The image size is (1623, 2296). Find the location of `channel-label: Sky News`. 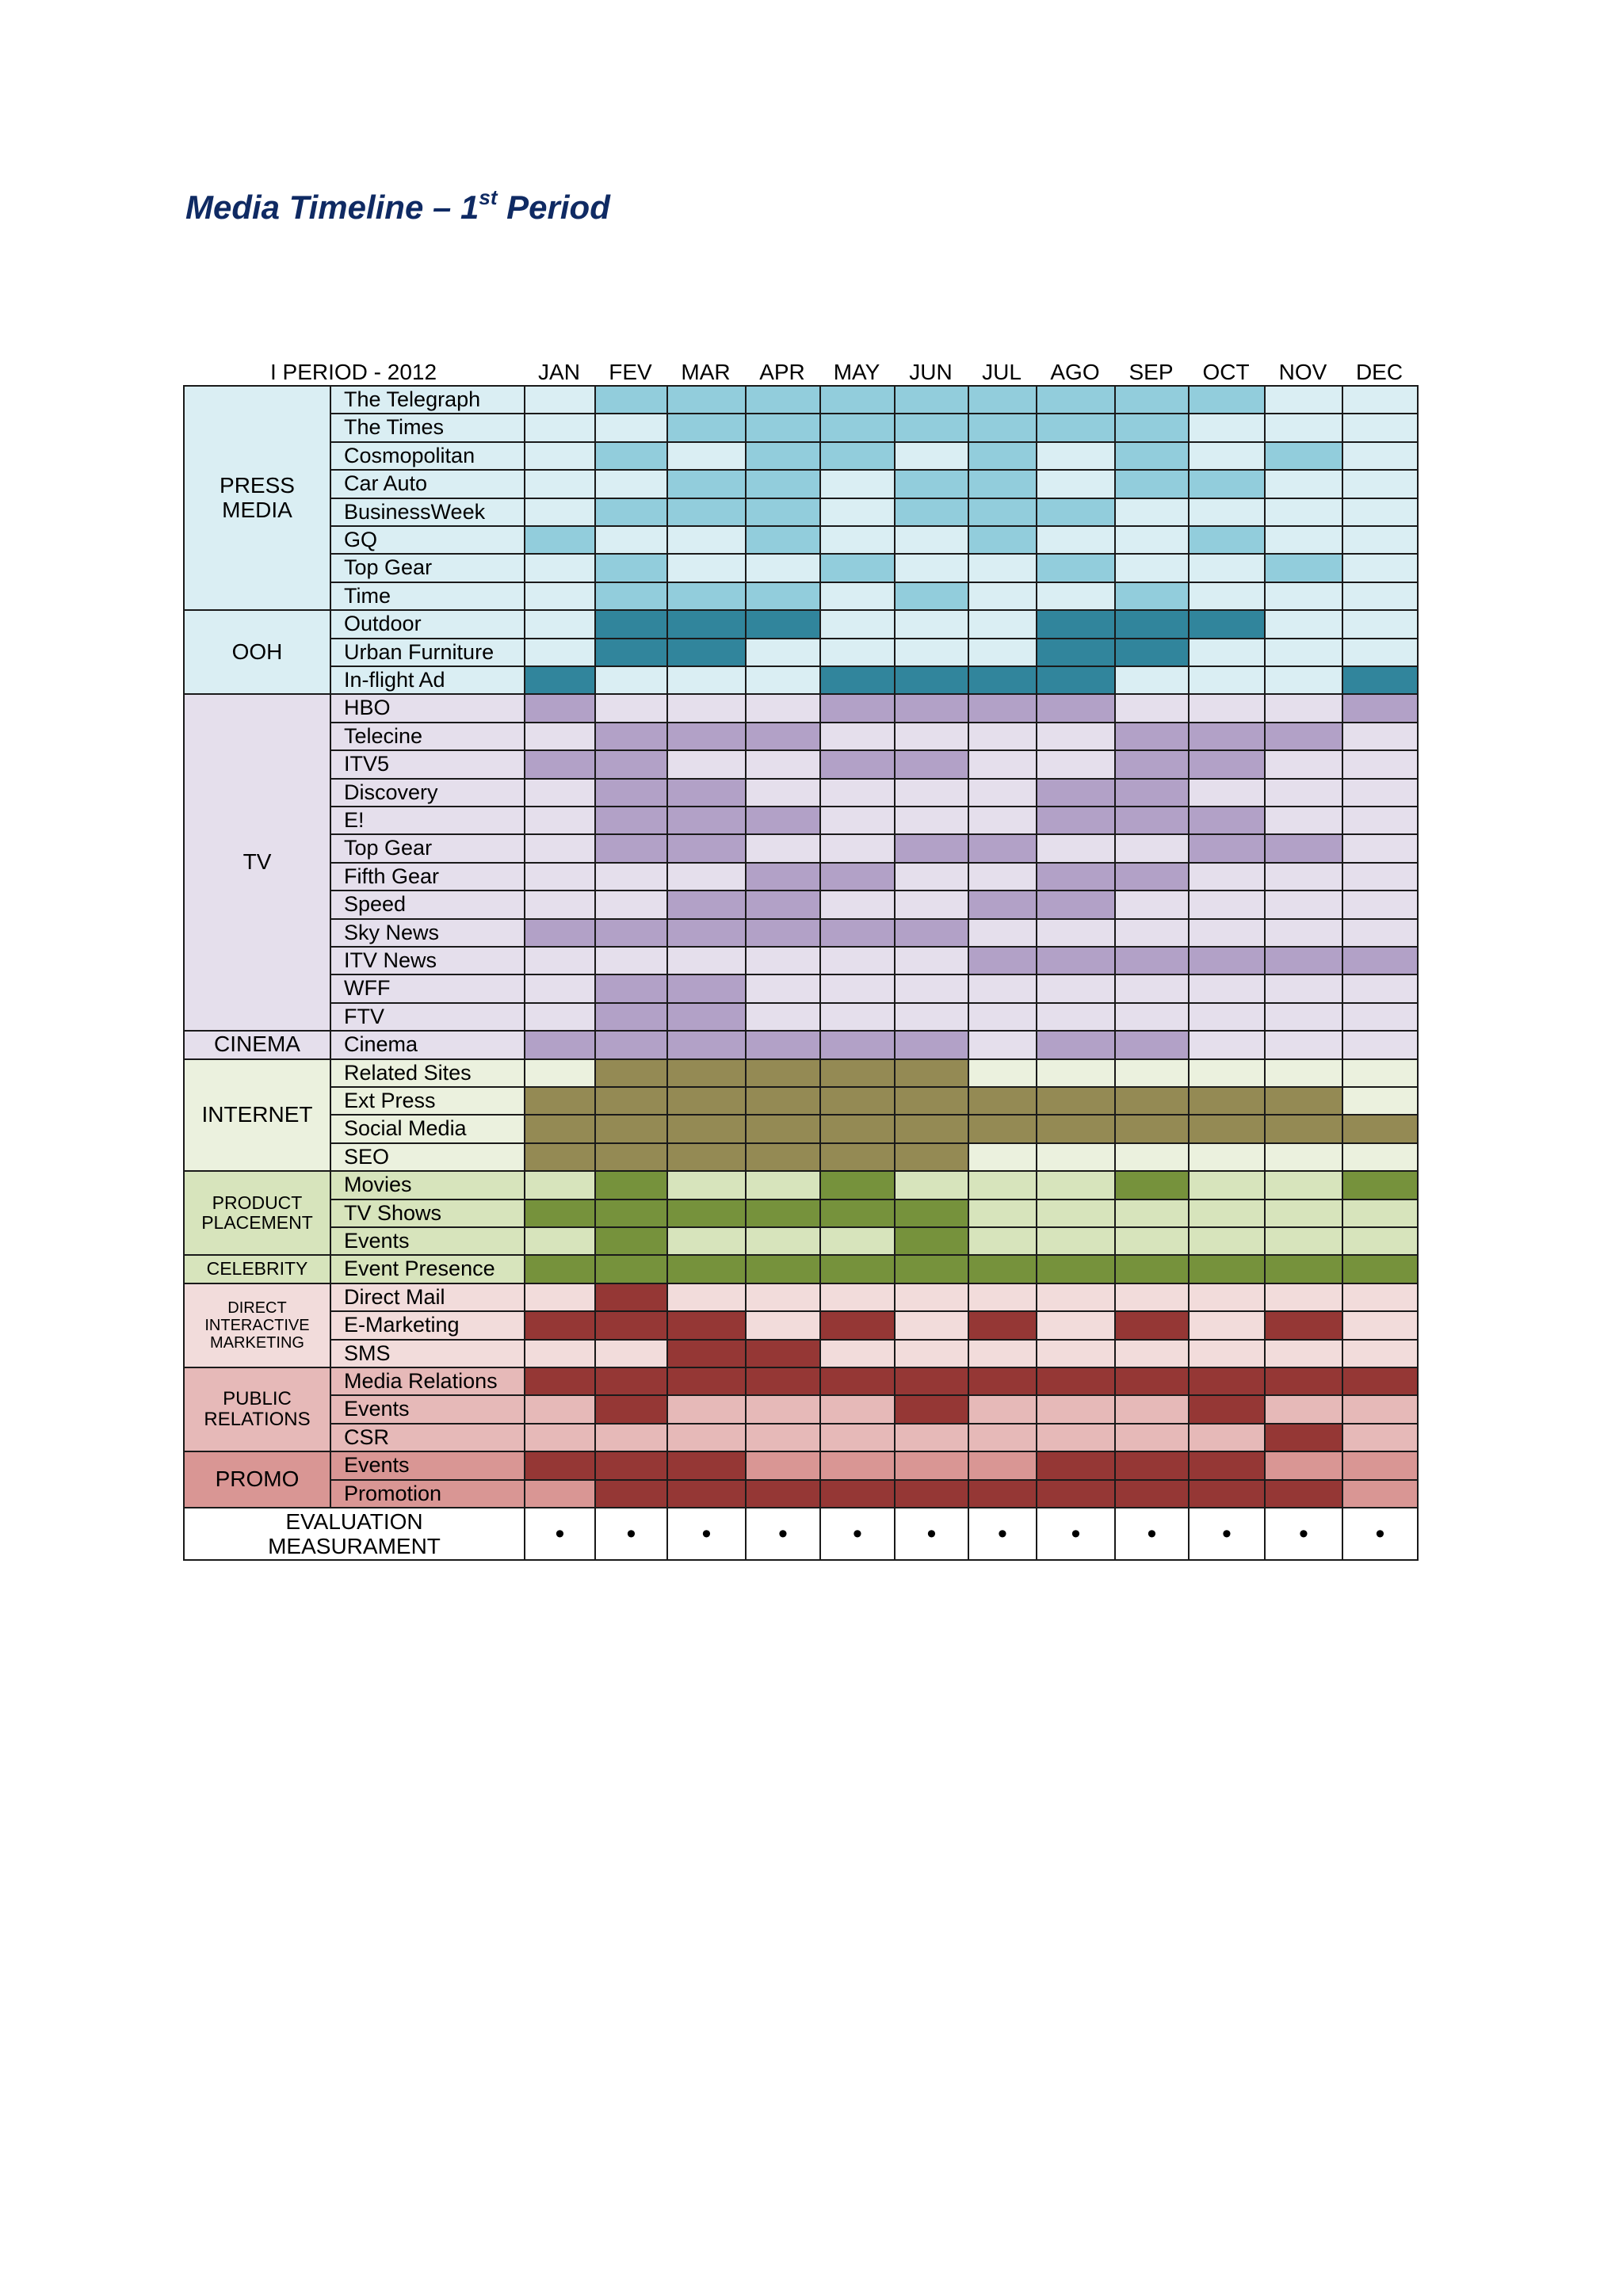

channel-label: Sky News is located at coordinates (427, 932).